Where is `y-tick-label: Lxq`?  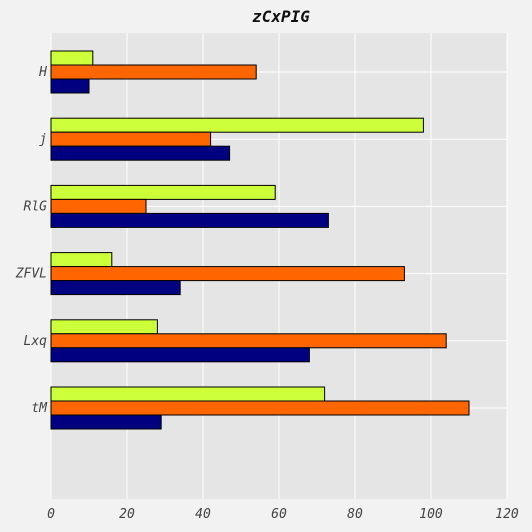 y-tick-label: Lxq is located at coordinates (36, 341).